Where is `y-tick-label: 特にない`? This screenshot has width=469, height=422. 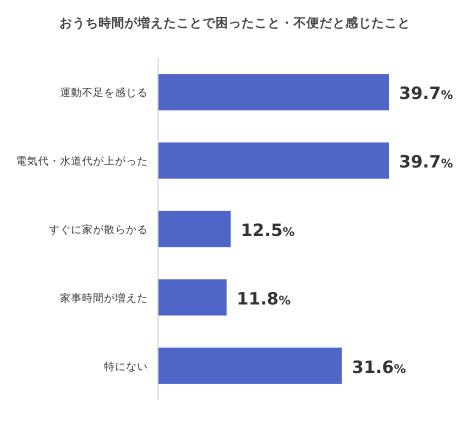
y-tick-label: 特にない is located at coordinates (126, 366).